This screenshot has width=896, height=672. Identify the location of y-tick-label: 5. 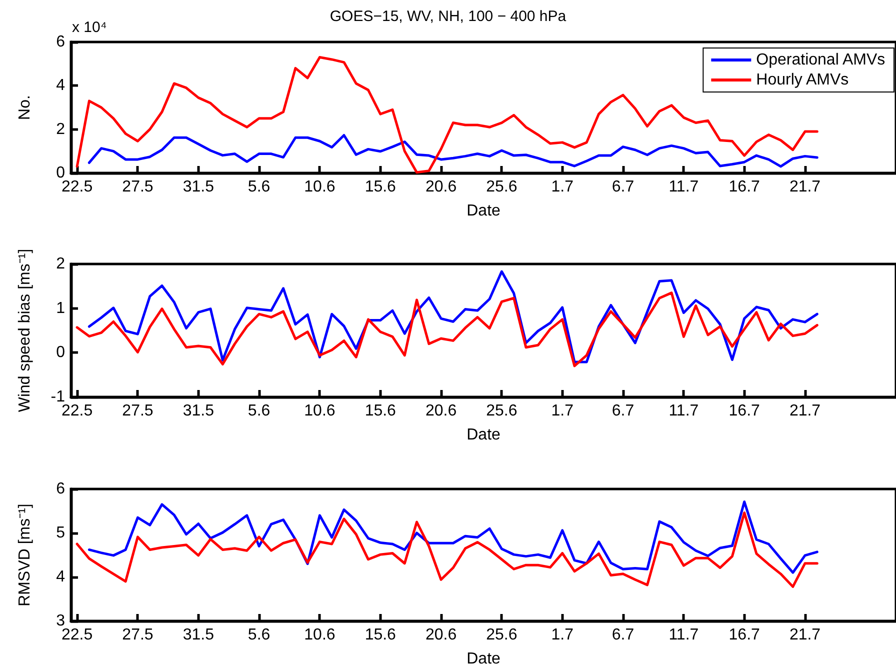
(61, 533).